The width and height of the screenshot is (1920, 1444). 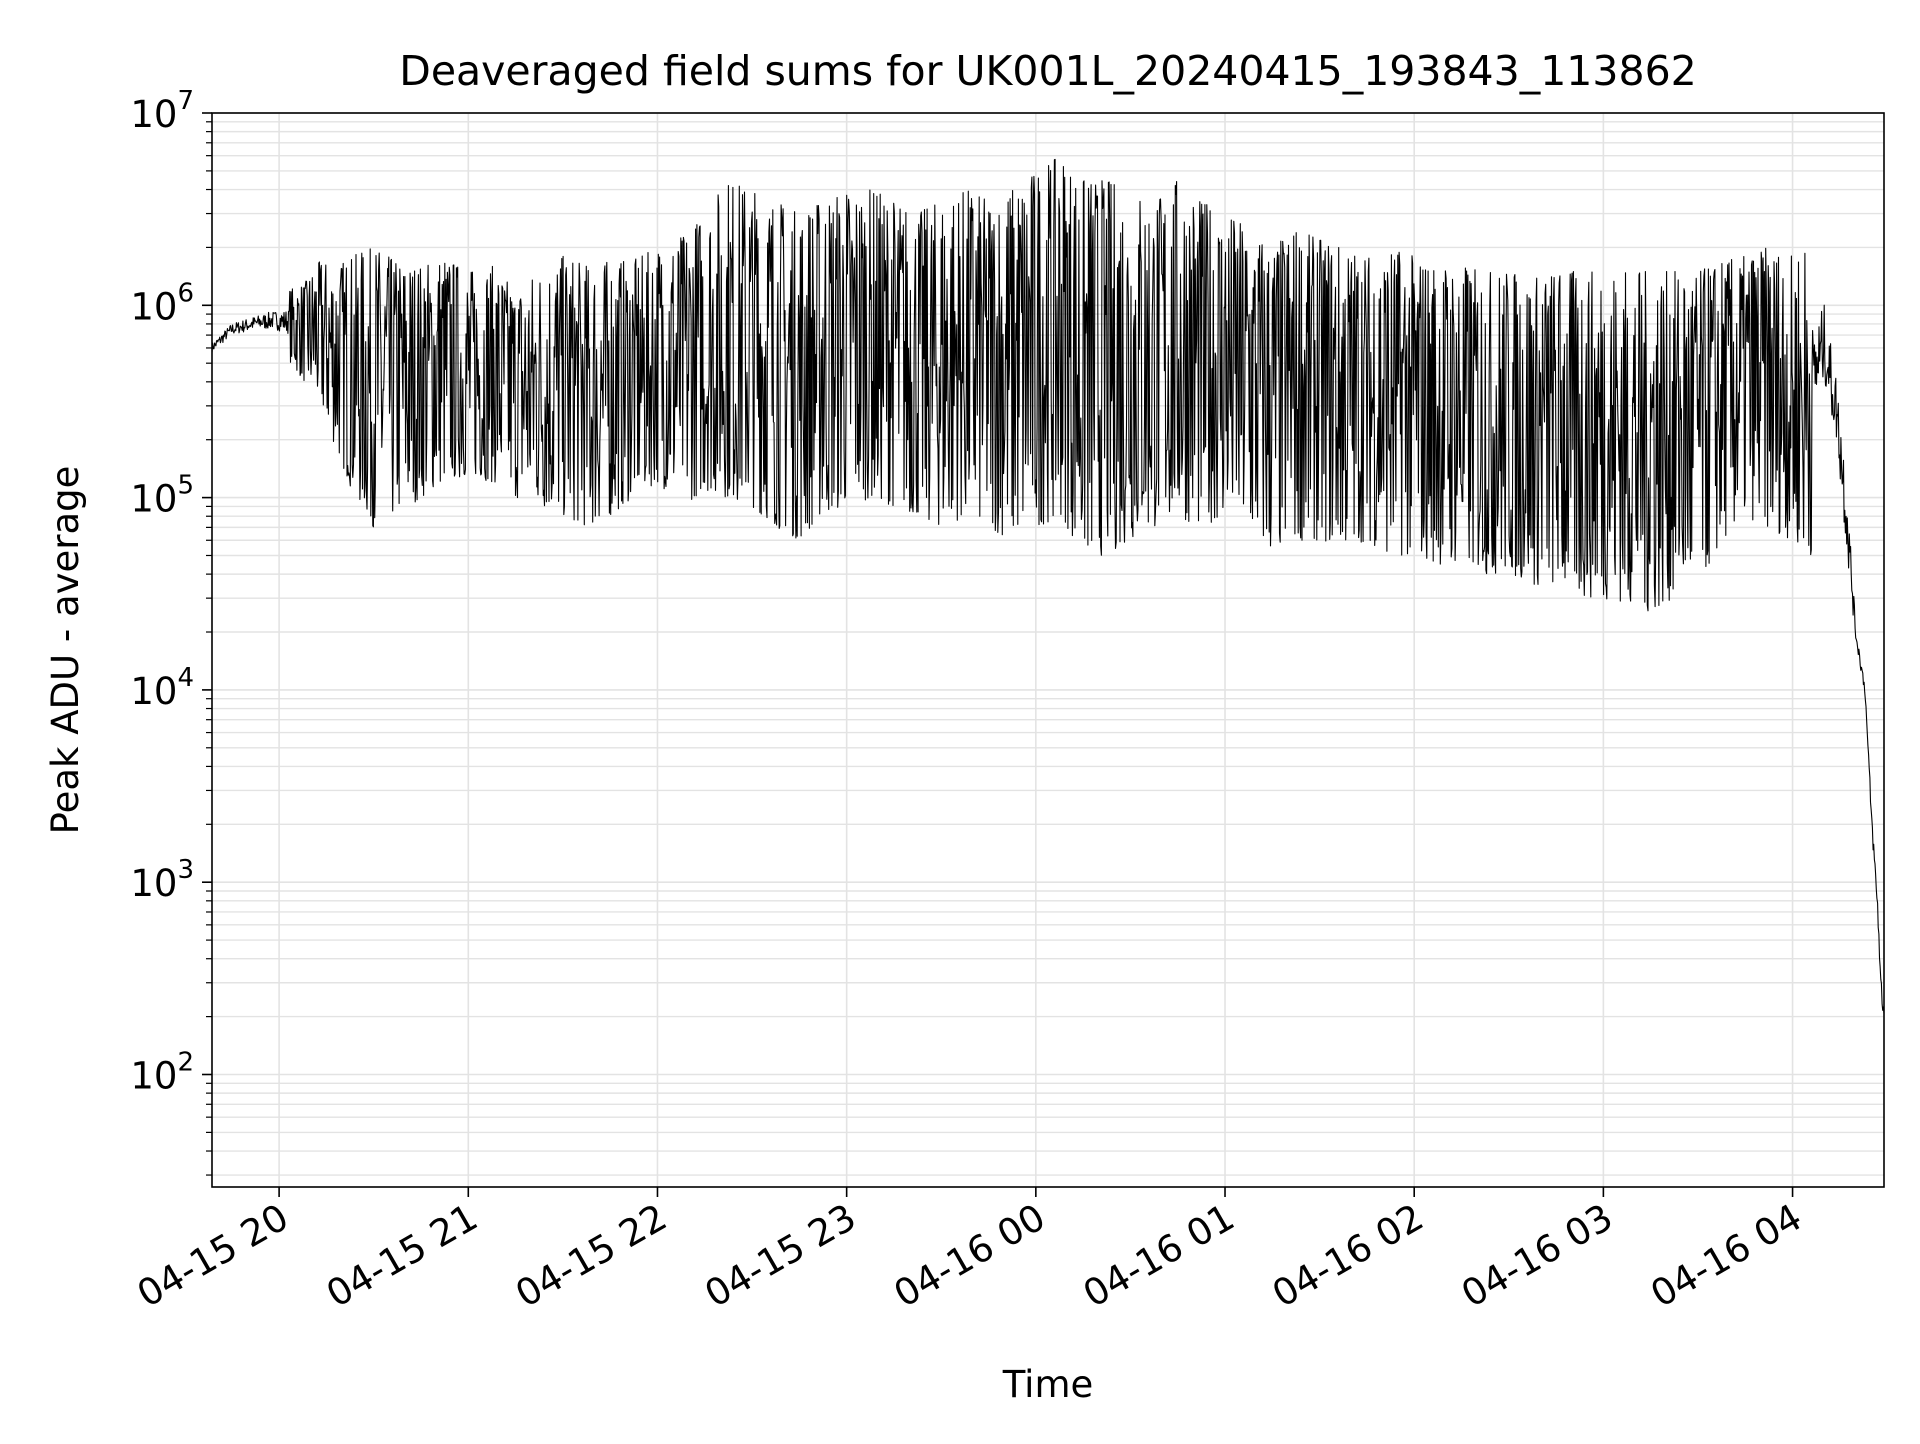 I want to click on y-axis-label: Peak ADU - average, so click(x=65, y=650).